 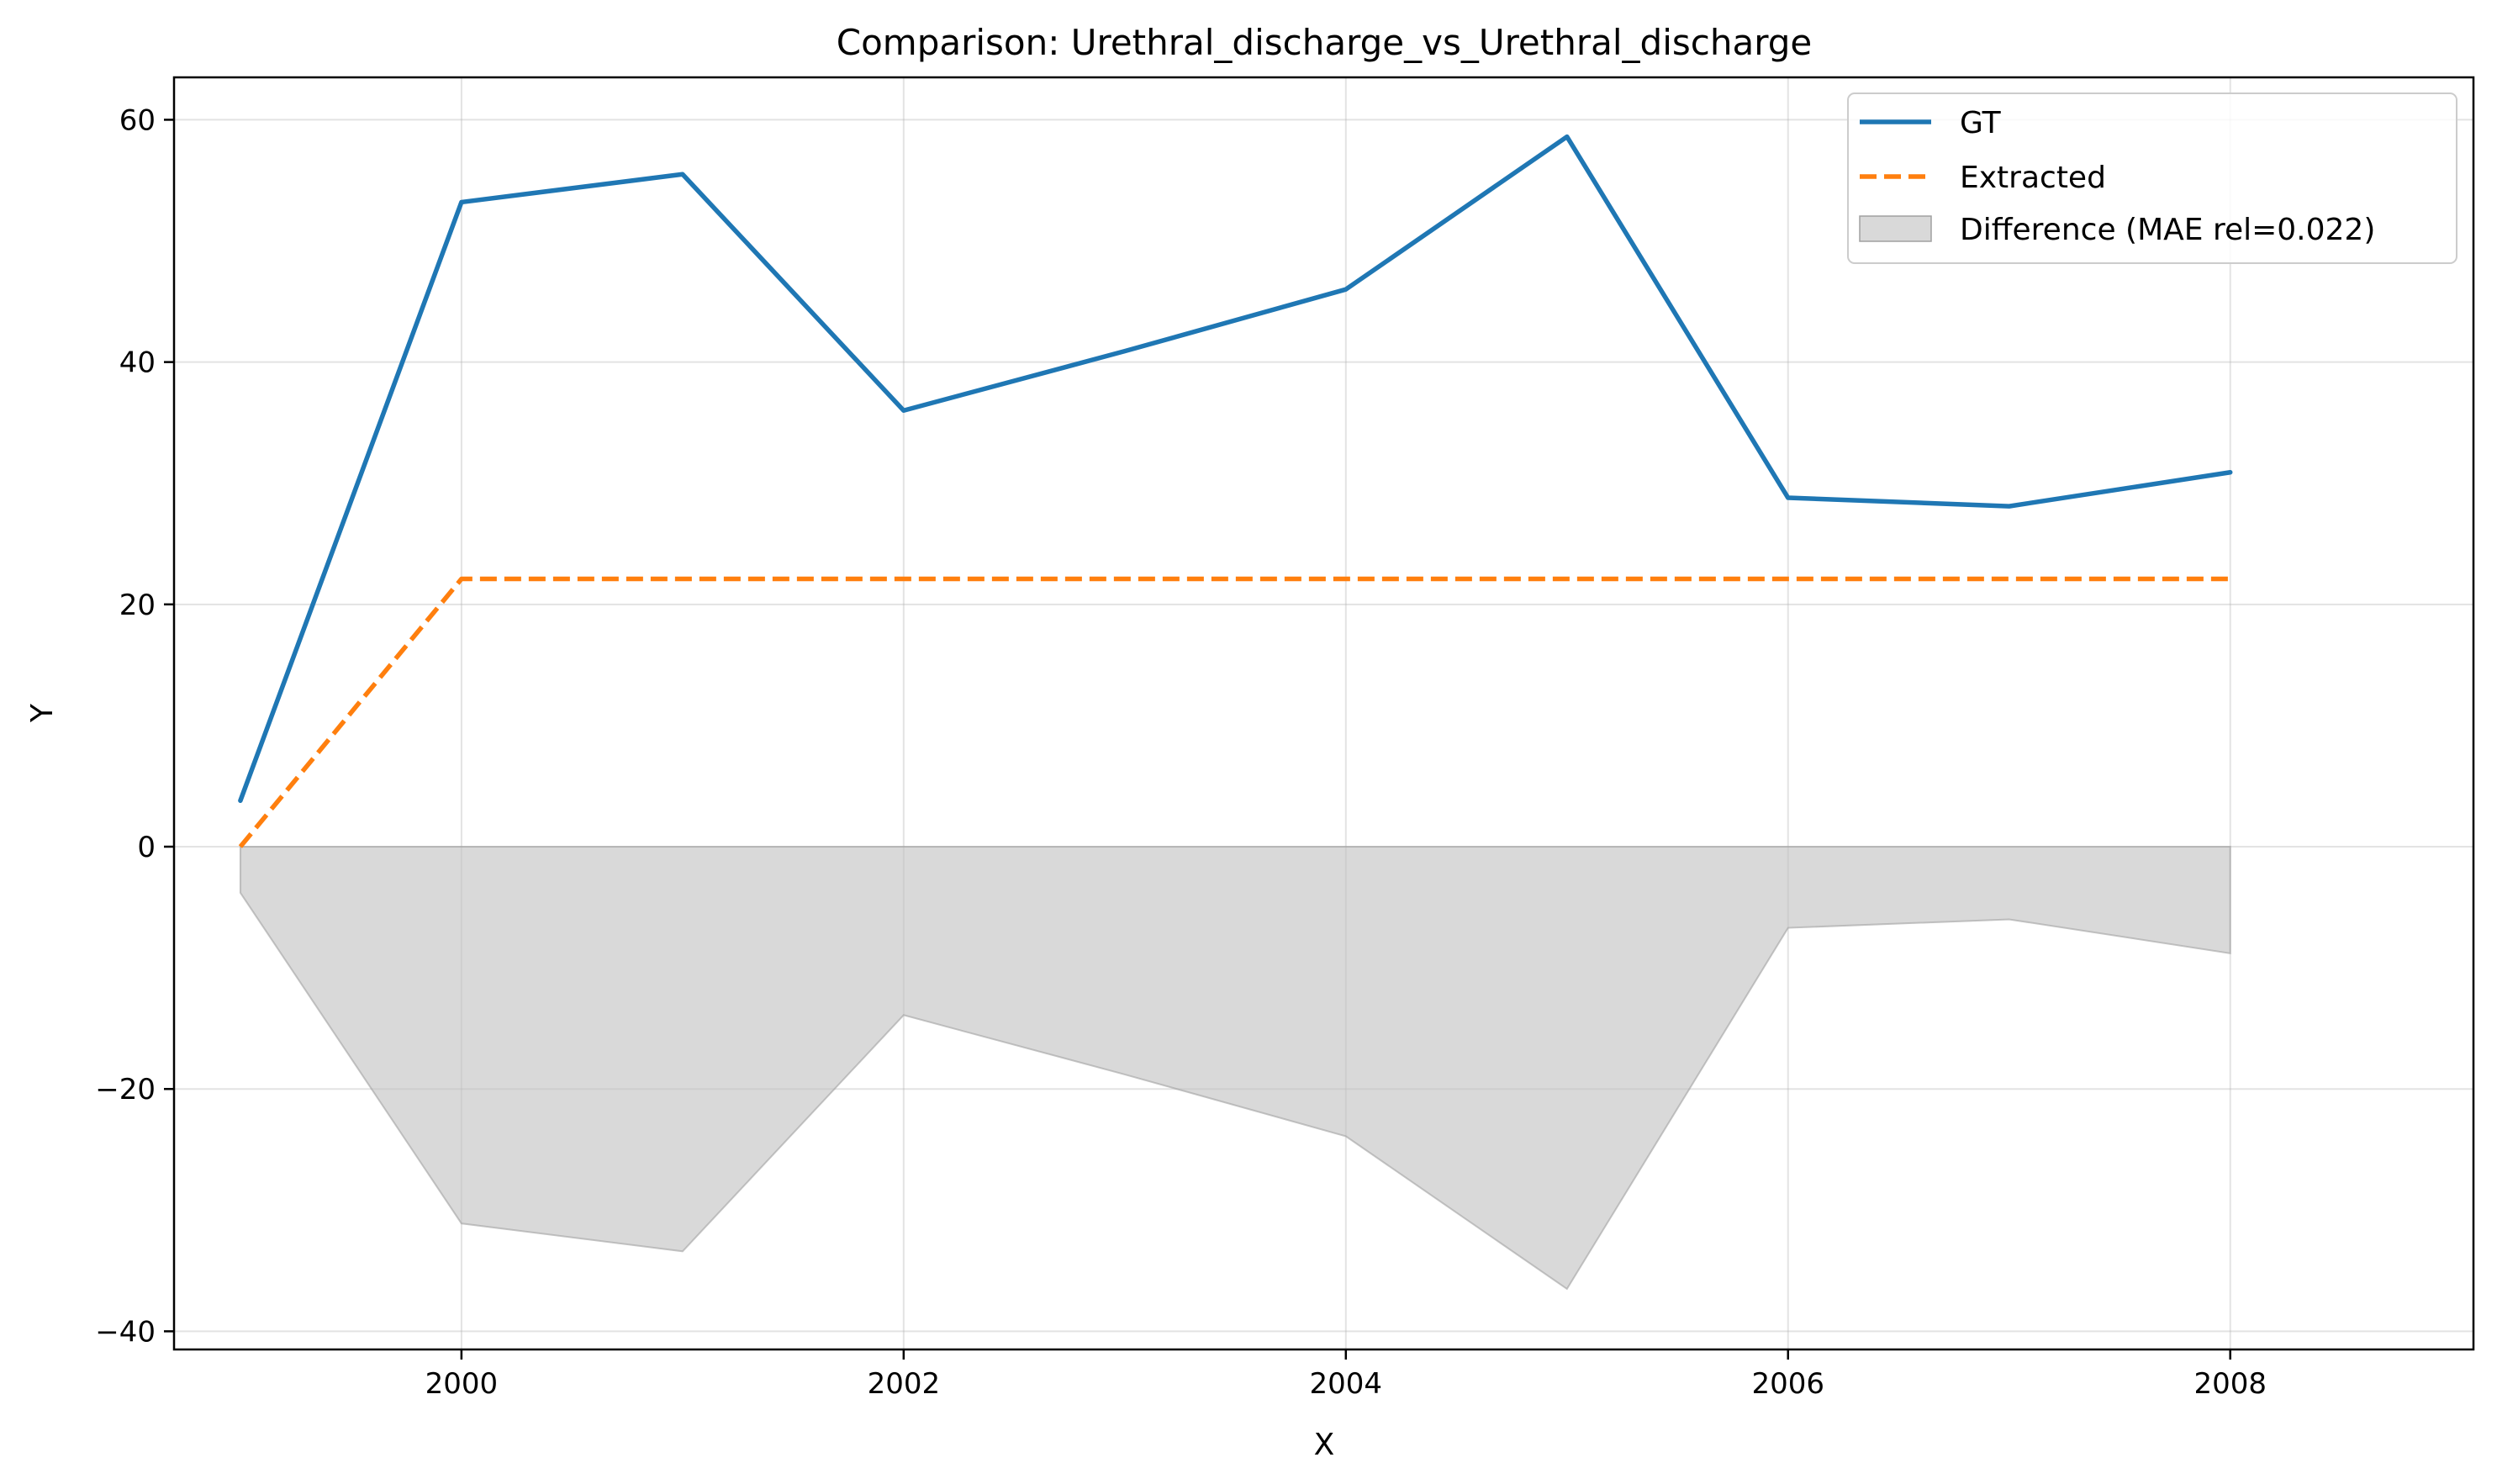 What do you see at coordinates (137, 363) in the screenshot?
I see `y-tick-label: 40` at bounding box center [137, 363].